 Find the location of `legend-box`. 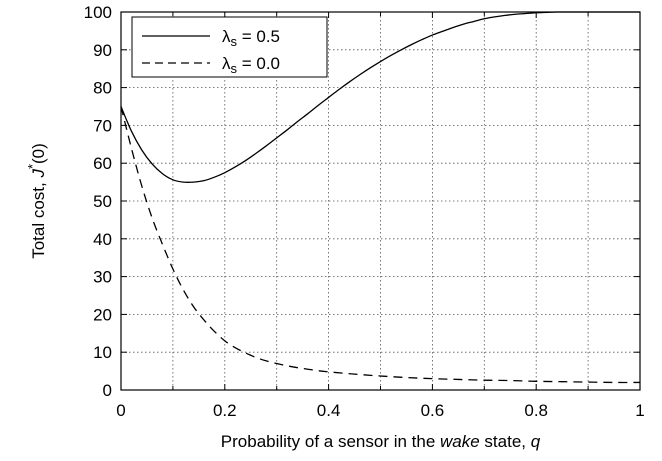

legend-box is located at coordinates (229, 47).